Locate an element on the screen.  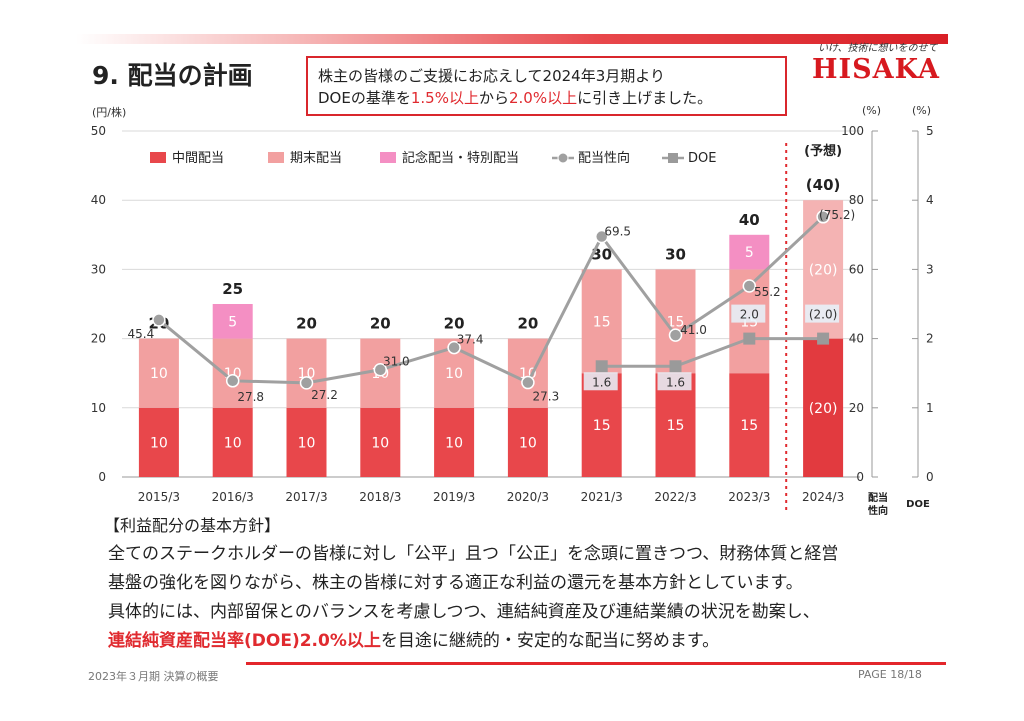
payout-ratio-label: 31.0 is located at coordinates (396, 362).